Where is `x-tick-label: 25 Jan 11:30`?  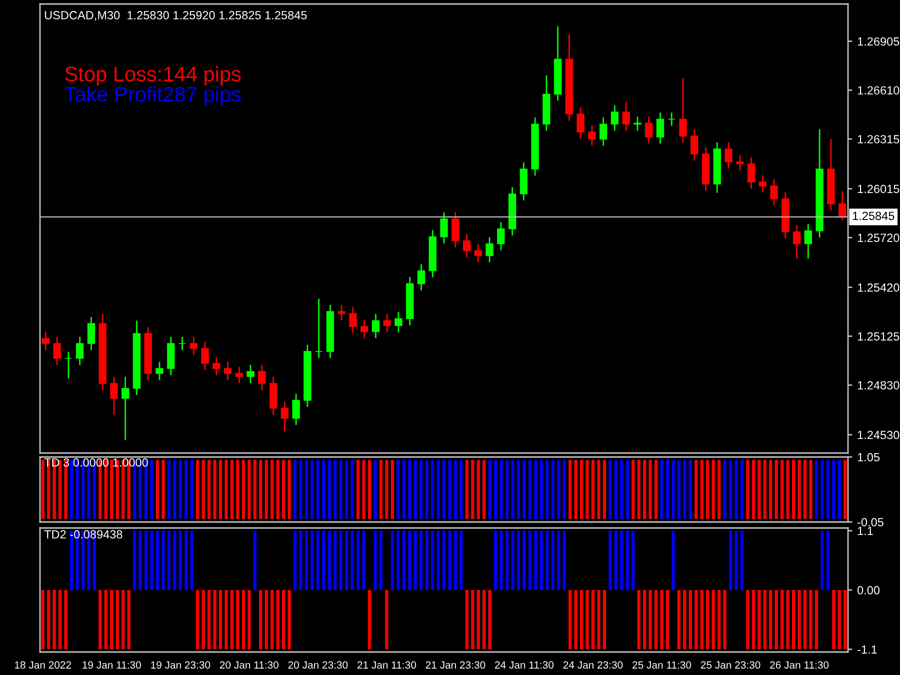 x-tick-label: 25 Jan 11:30 is located at coordinates (662, 665).